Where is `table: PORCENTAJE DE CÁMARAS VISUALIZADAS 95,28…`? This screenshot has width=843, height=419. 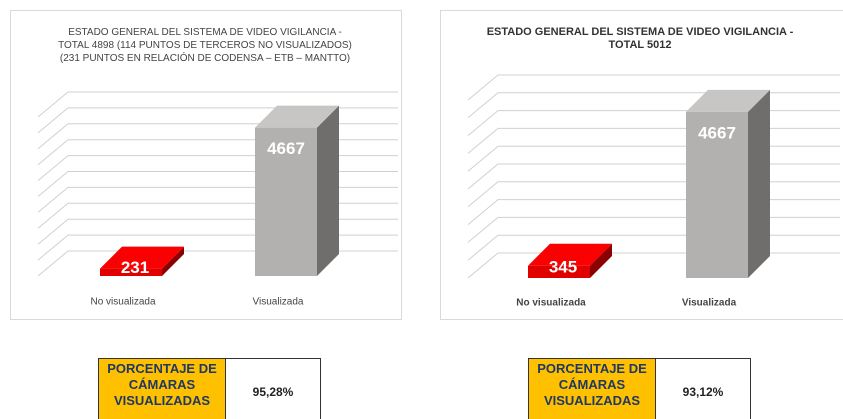 table: PORCENTAJE DE CÁMARAS VISUALIZADAS 95,28… is located at coordinates (209, 388).